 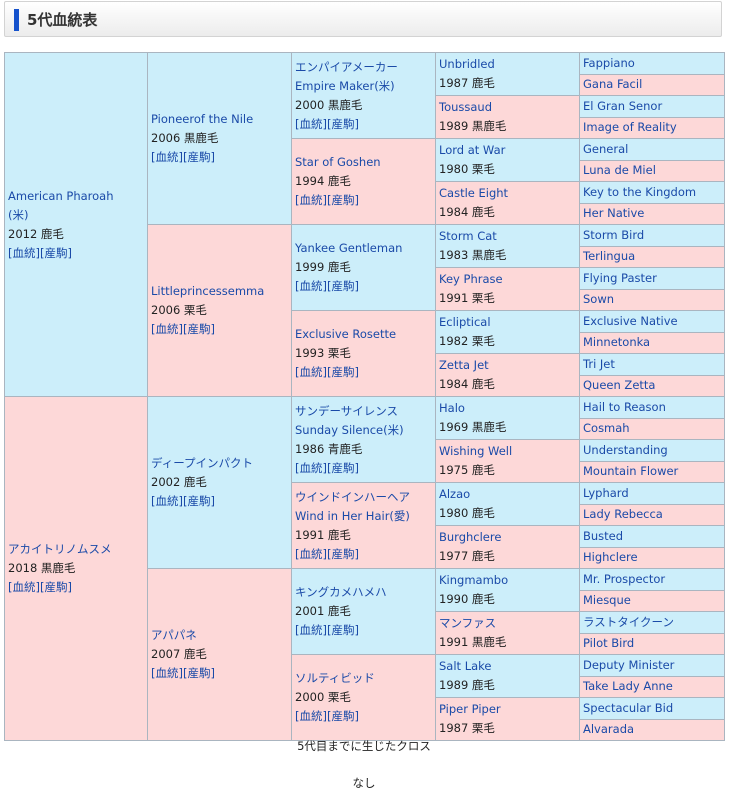 I want to click on horse-name-link: ウインドインハーヘア, so click(x=352, y=496).